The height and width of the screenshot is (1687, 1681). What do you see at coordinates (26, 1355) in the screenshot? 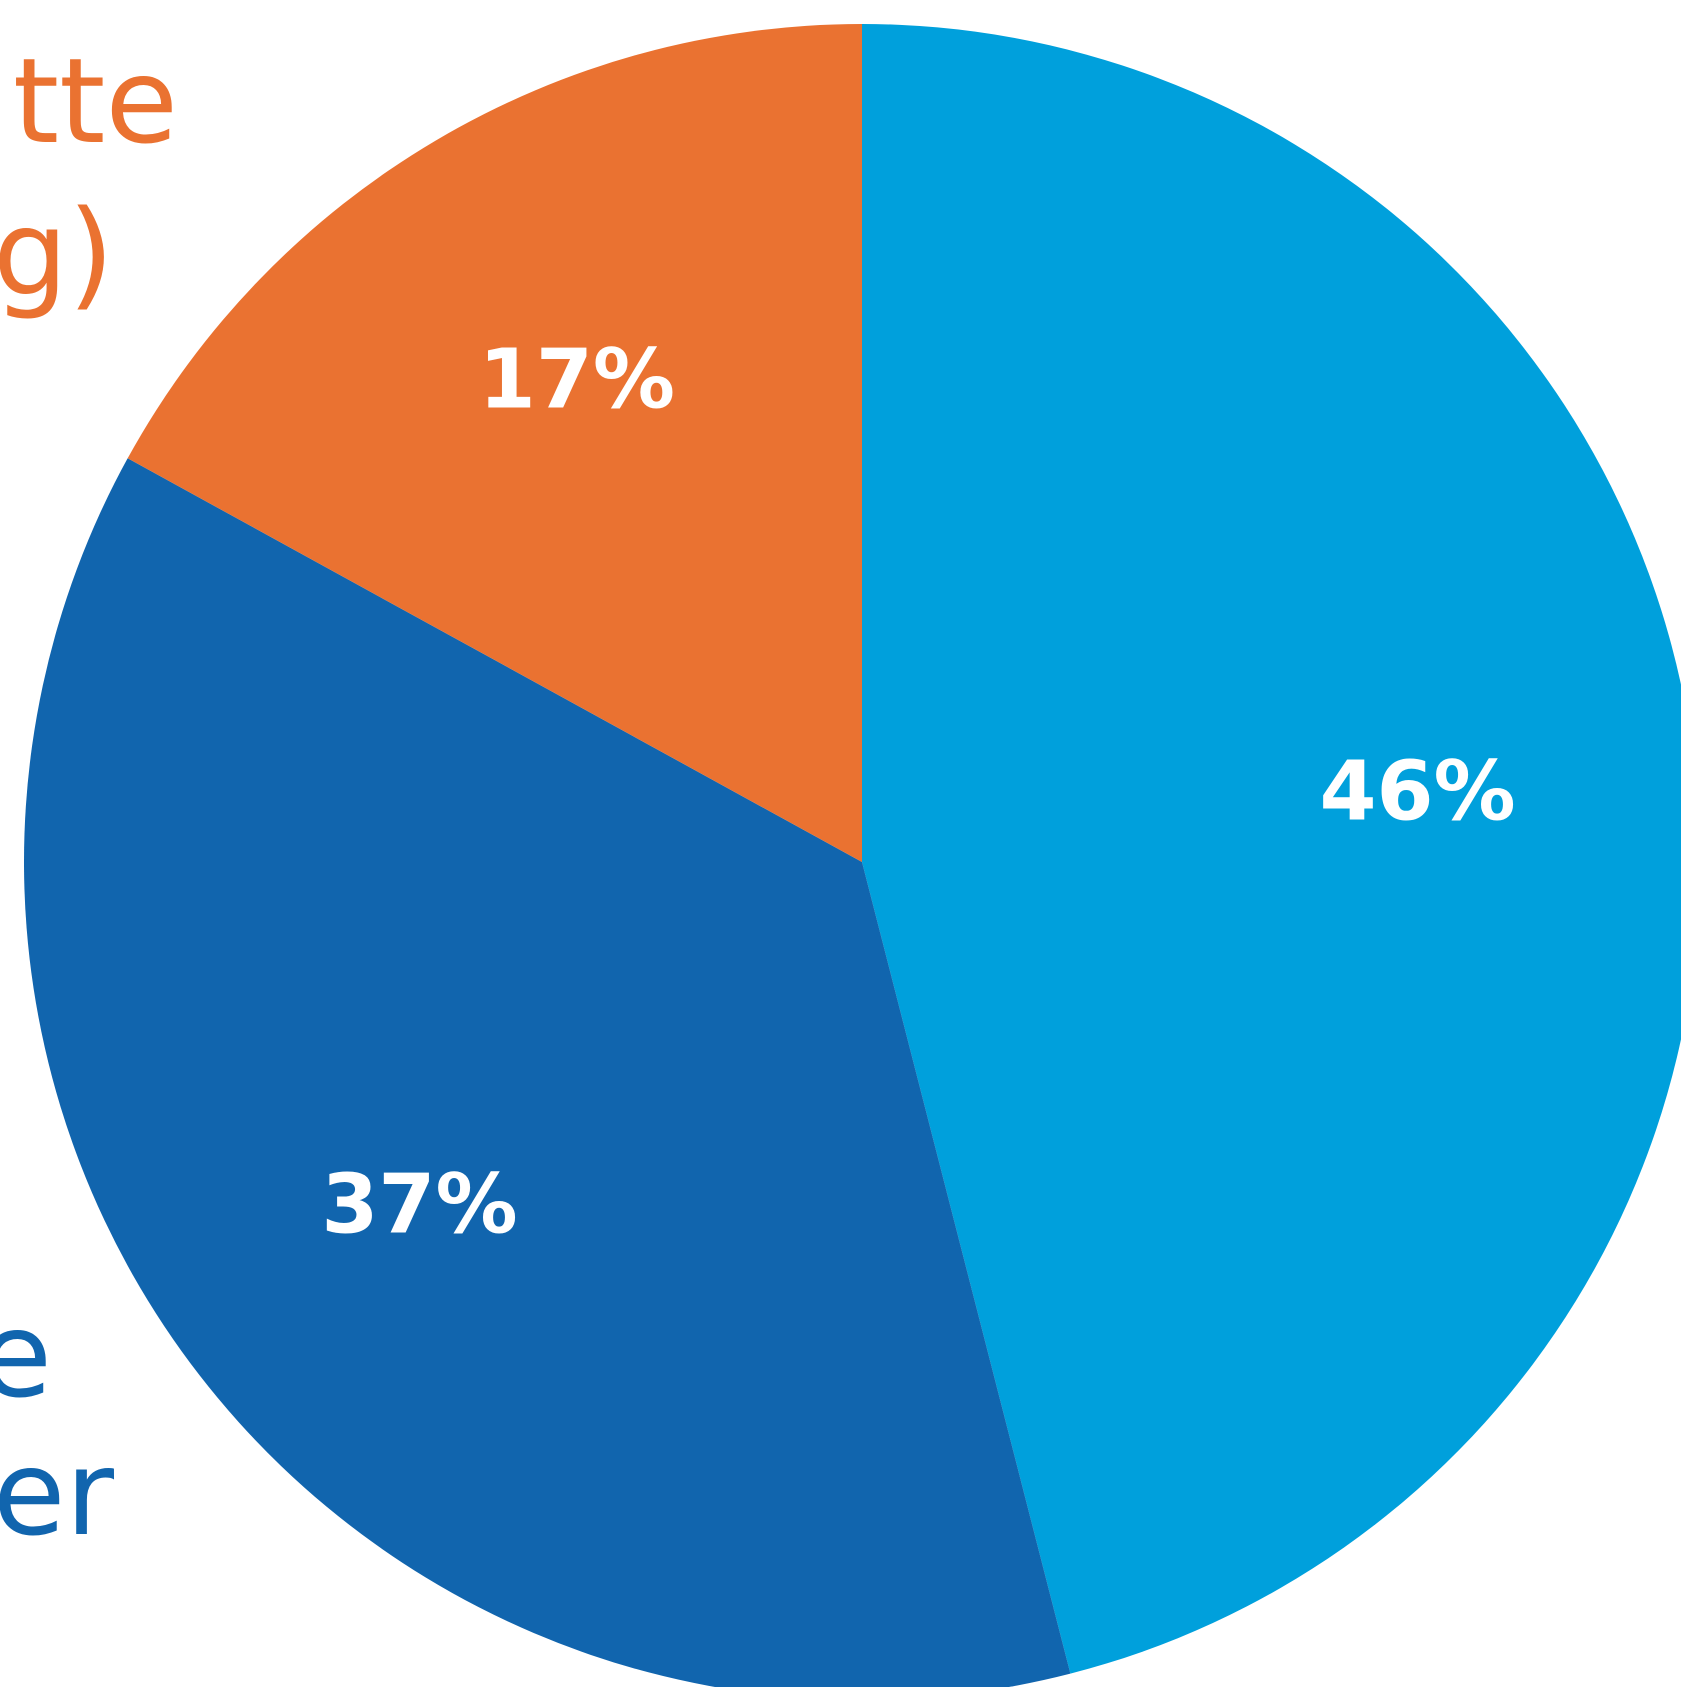
I see `side-text-bottom-line-1: e` at bounding box center [26, 1355].